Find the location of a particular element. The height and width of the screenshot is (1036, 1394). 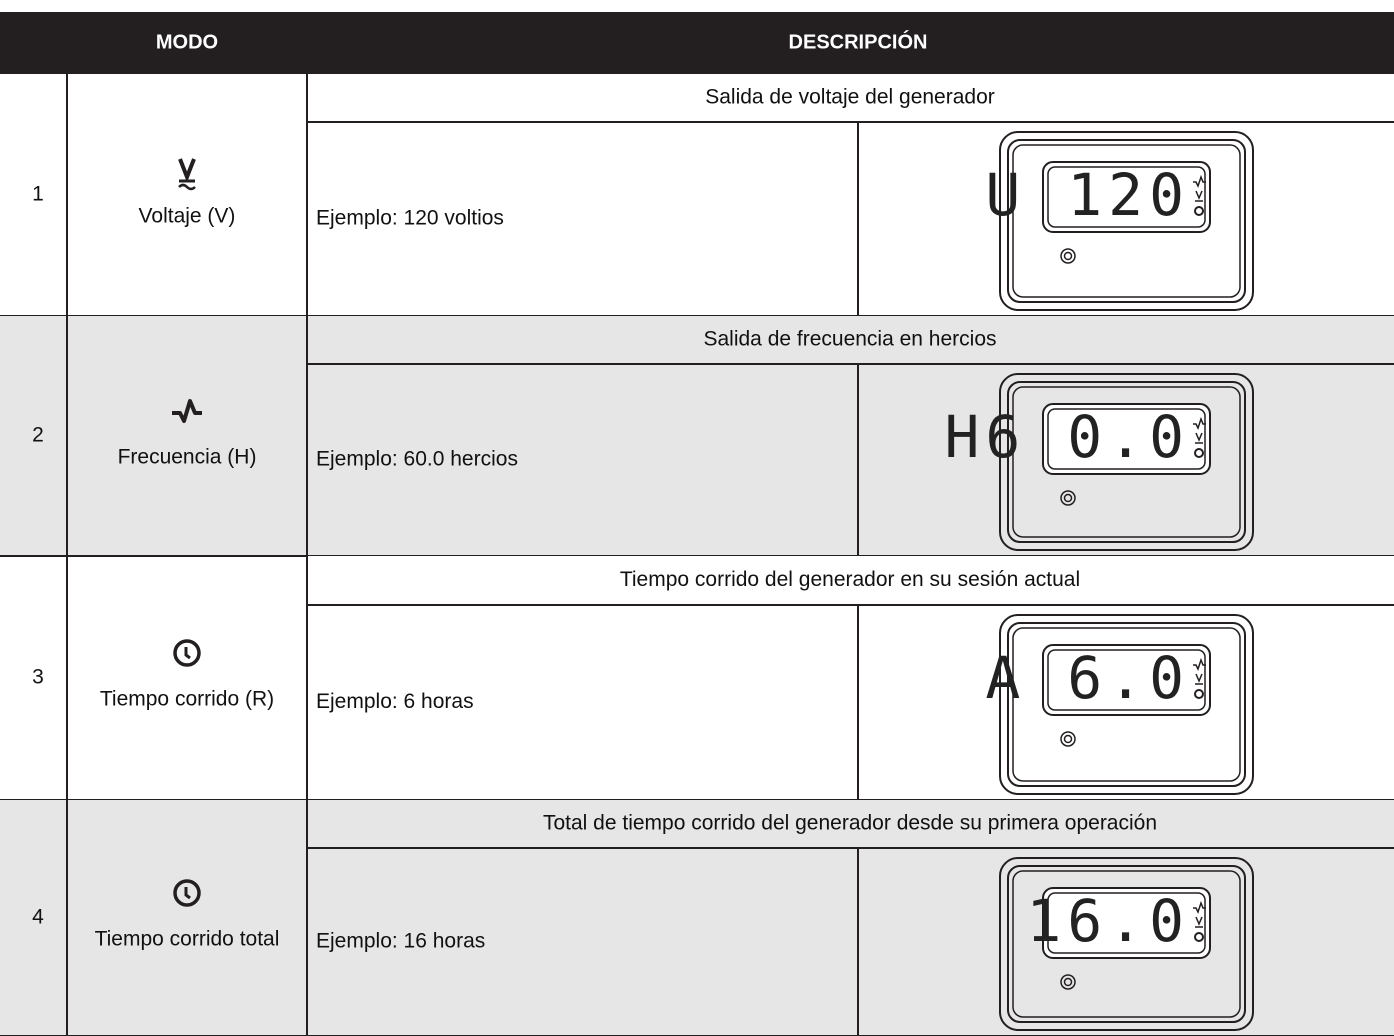

lcd-display: U 120 is located at coordinates (1119, 221).